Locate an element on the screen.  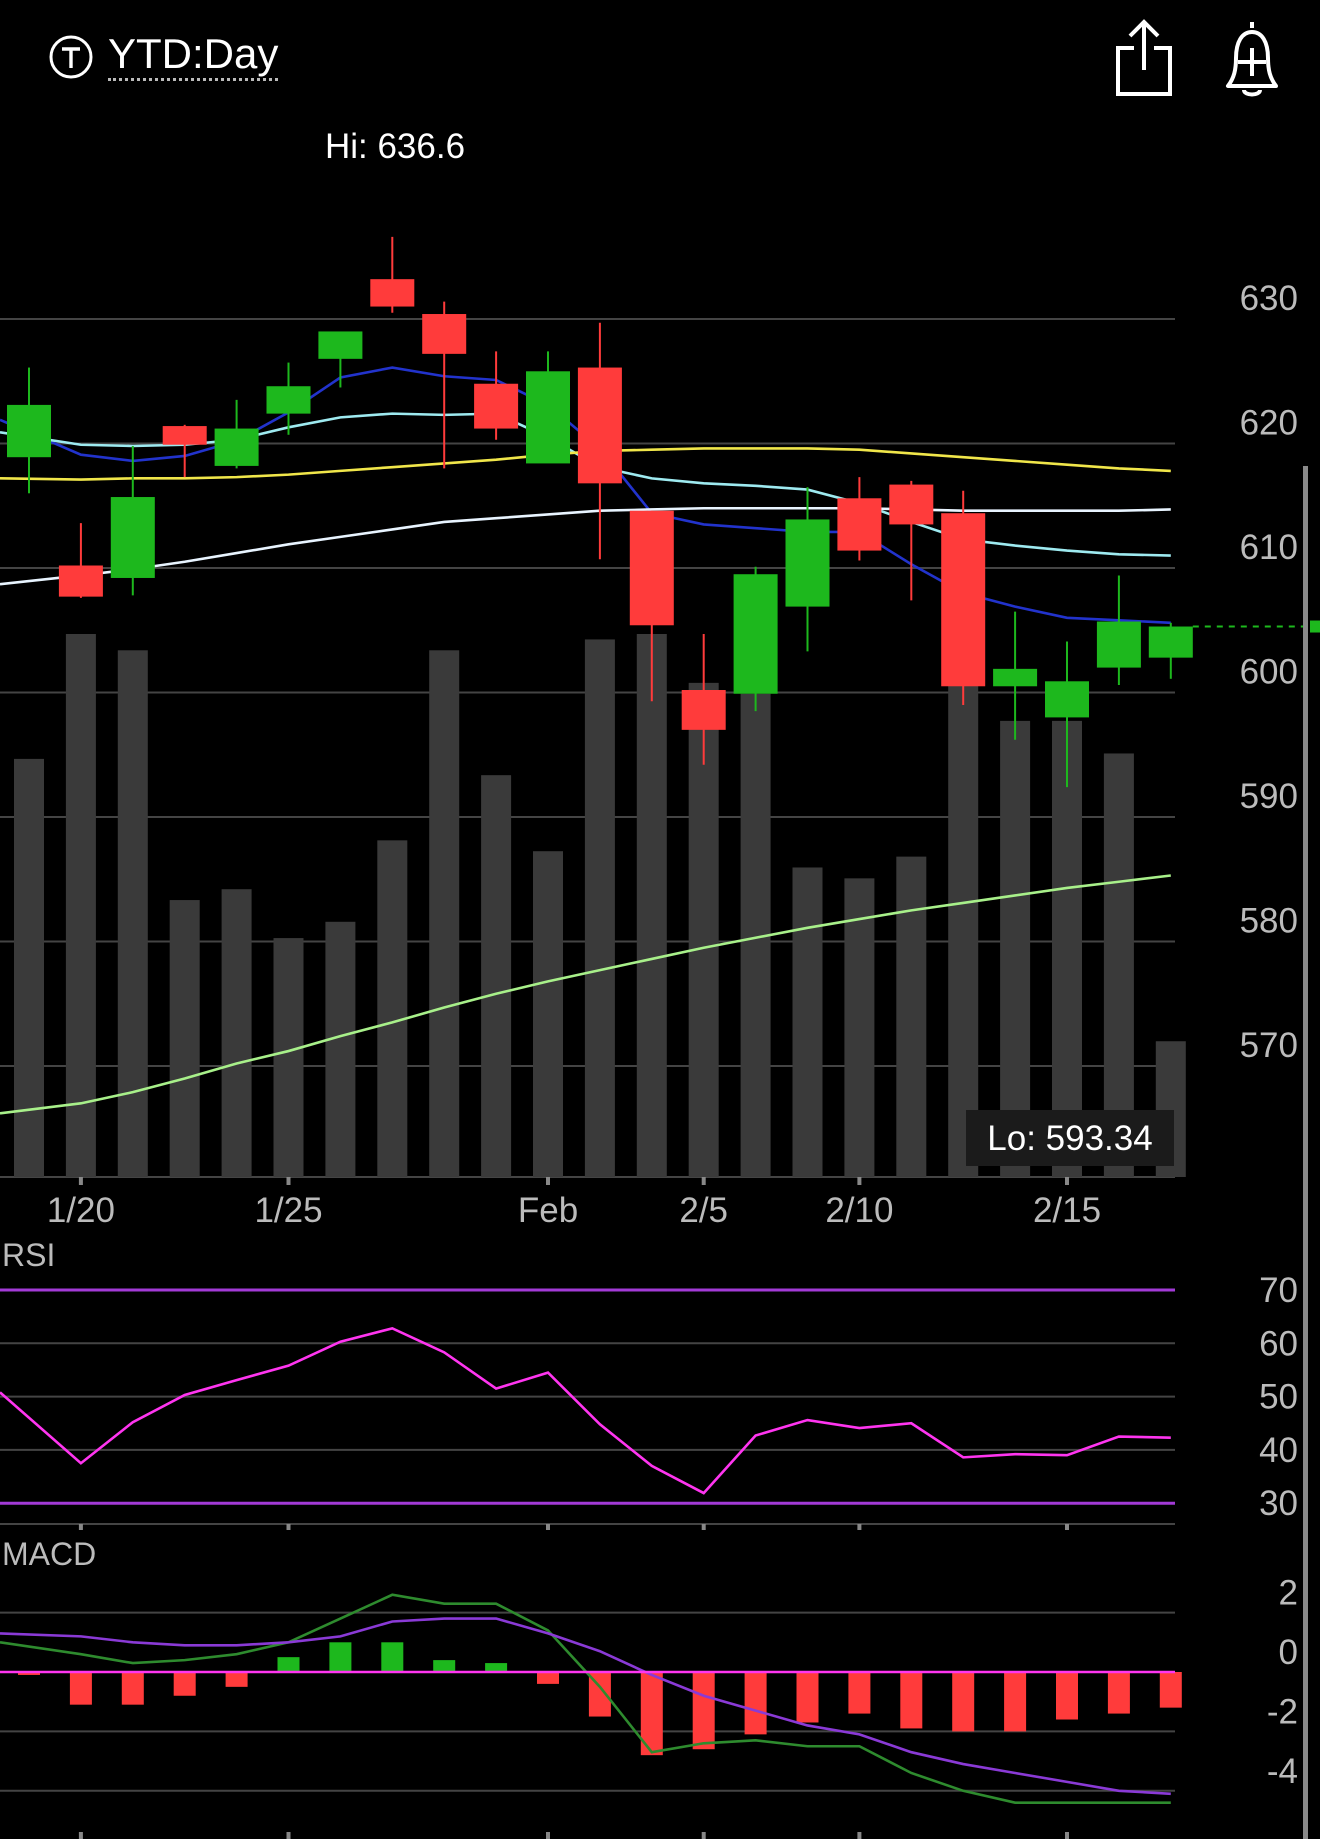
macd-tick-label: -4 is located at coordinates (1282, 1771).